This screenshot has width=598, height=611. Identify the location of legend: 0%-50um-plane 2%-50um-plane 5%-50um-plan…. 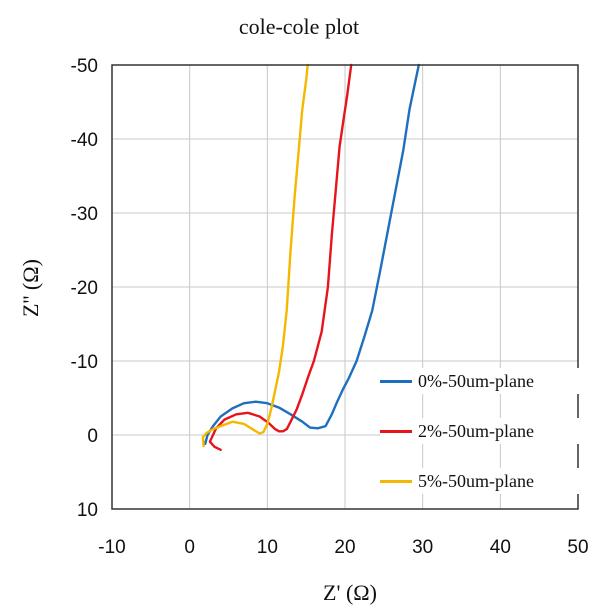
(485, 443).